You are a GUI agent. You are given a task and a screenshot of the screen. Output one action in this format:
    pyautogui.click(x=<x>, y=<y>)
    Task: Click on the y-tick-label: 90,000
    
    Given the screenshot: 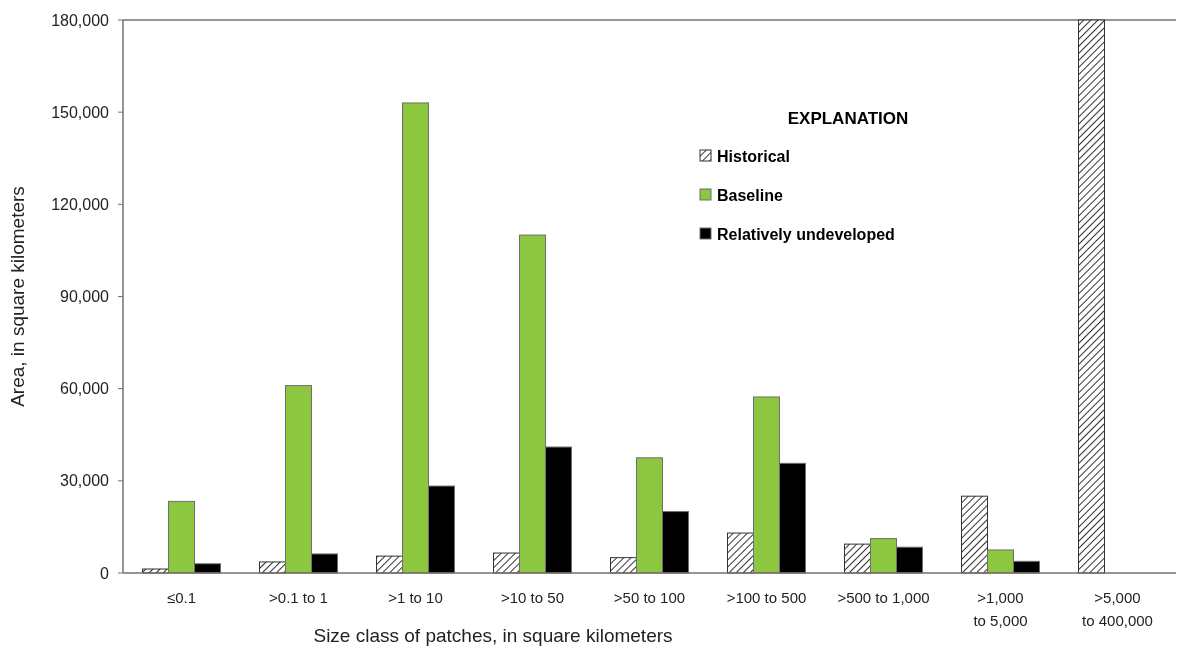 What is the action you would take?
    pyautogui.click(x=85, y=297)
    